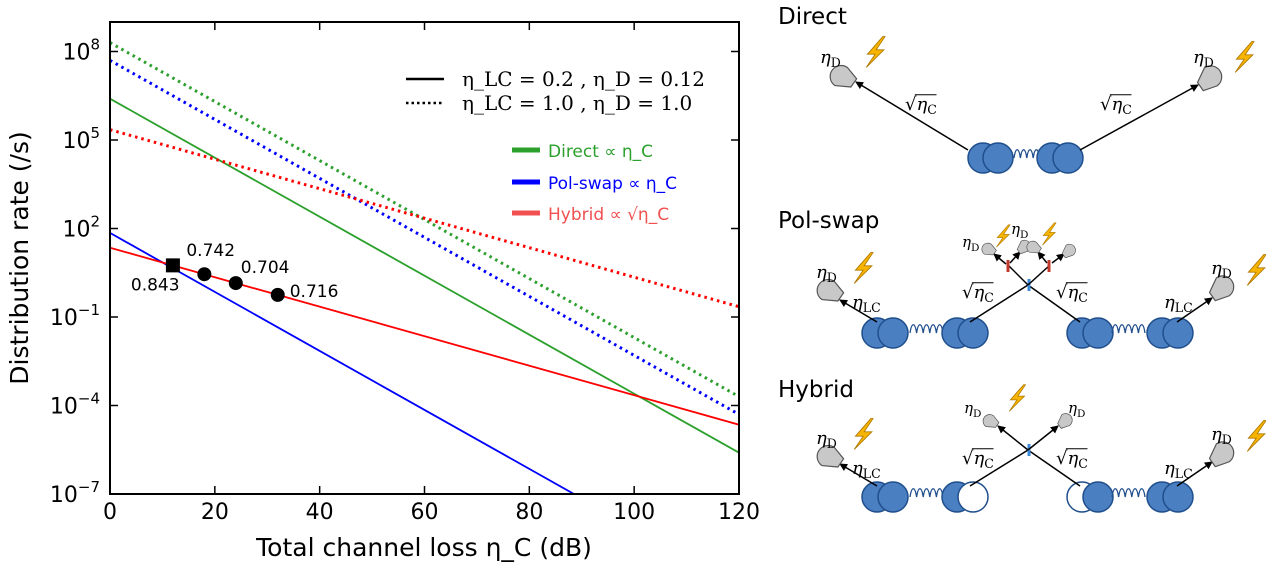 This screenshot has width=1266, height=567. What do you see at coordinates (1203, 58) in the screenshot?
I see `direct-eta-d-right: ηD` at bounding box center [1203, 58].